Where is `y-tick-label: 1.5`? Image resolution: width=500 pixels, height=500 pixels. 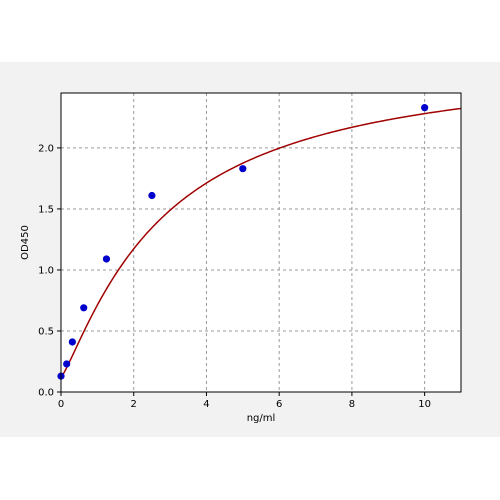 y-tick-label: 1.5 is located at coordinates (46, 209).